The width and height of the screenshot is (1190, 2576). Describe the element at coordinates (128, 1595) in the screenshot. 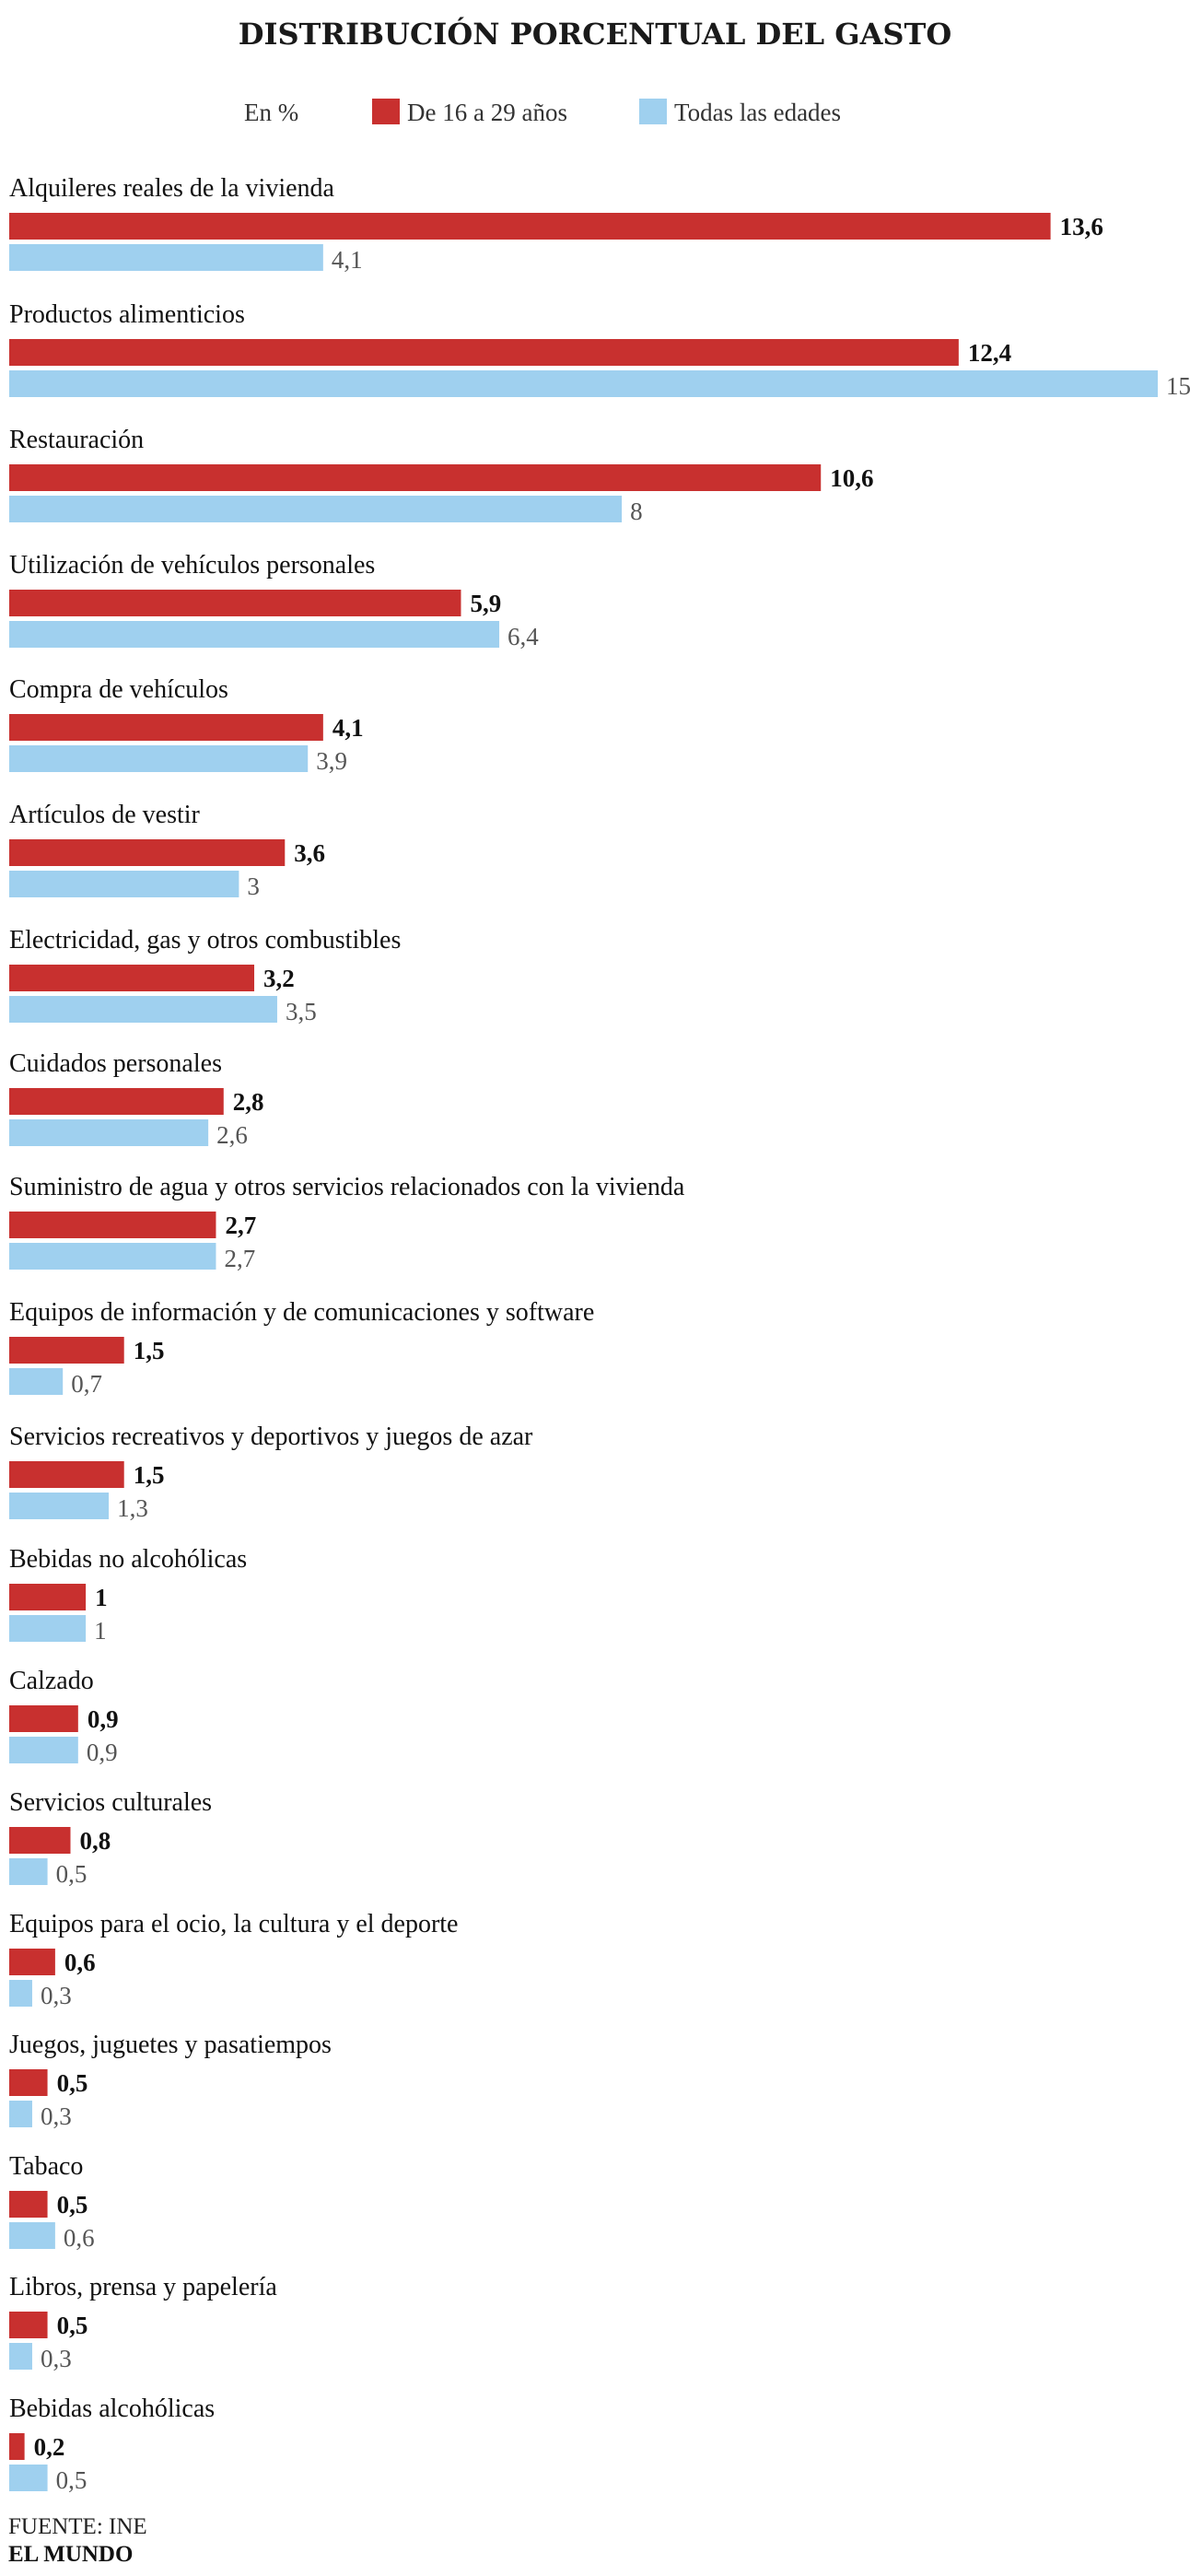

I see `category-row: Bebidas no alcohólicas 1 1` at that location.